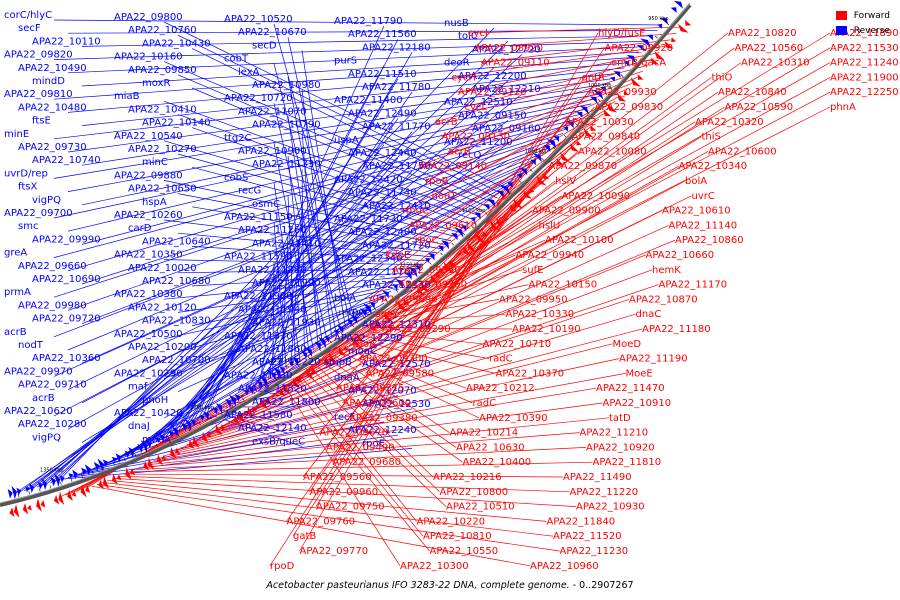  Describe the element at coordinates (345, 61) in the screenshot. I see `reverse-gene-label: purS` at that location.